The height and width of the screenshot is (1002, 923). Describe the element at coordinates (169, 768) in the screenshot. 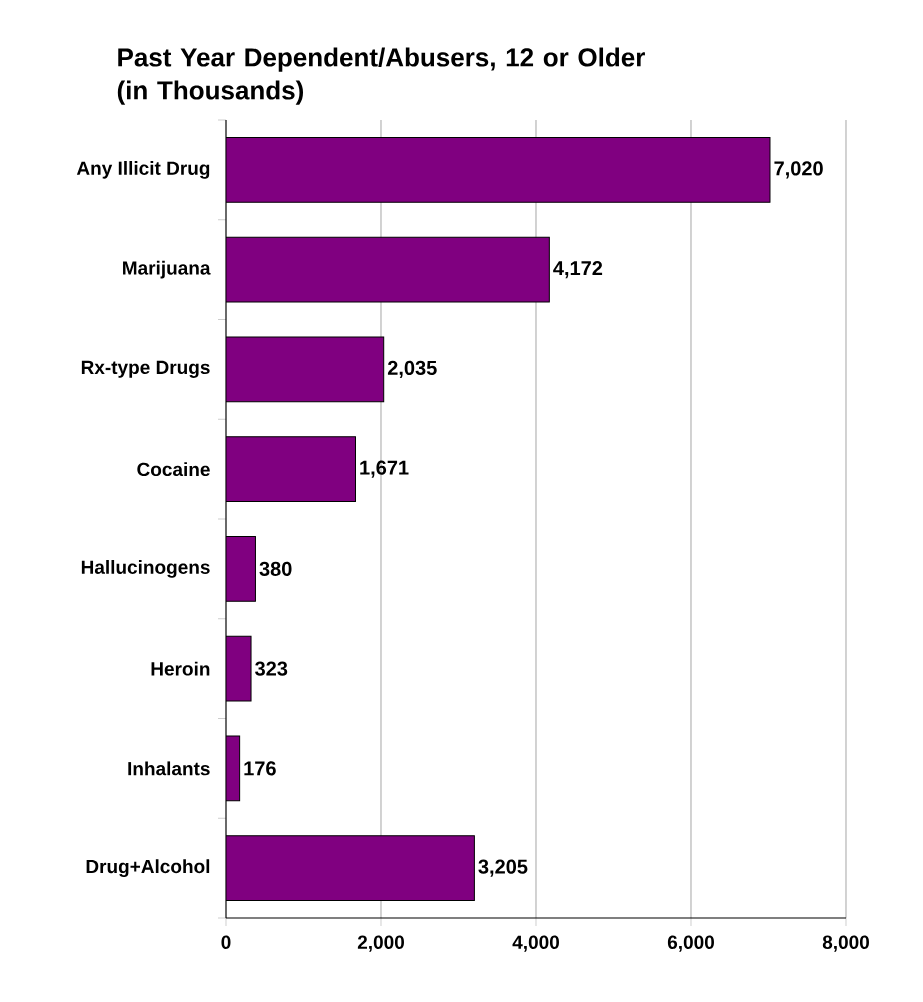

I see `y-tick-label: Inhalants` at that location.